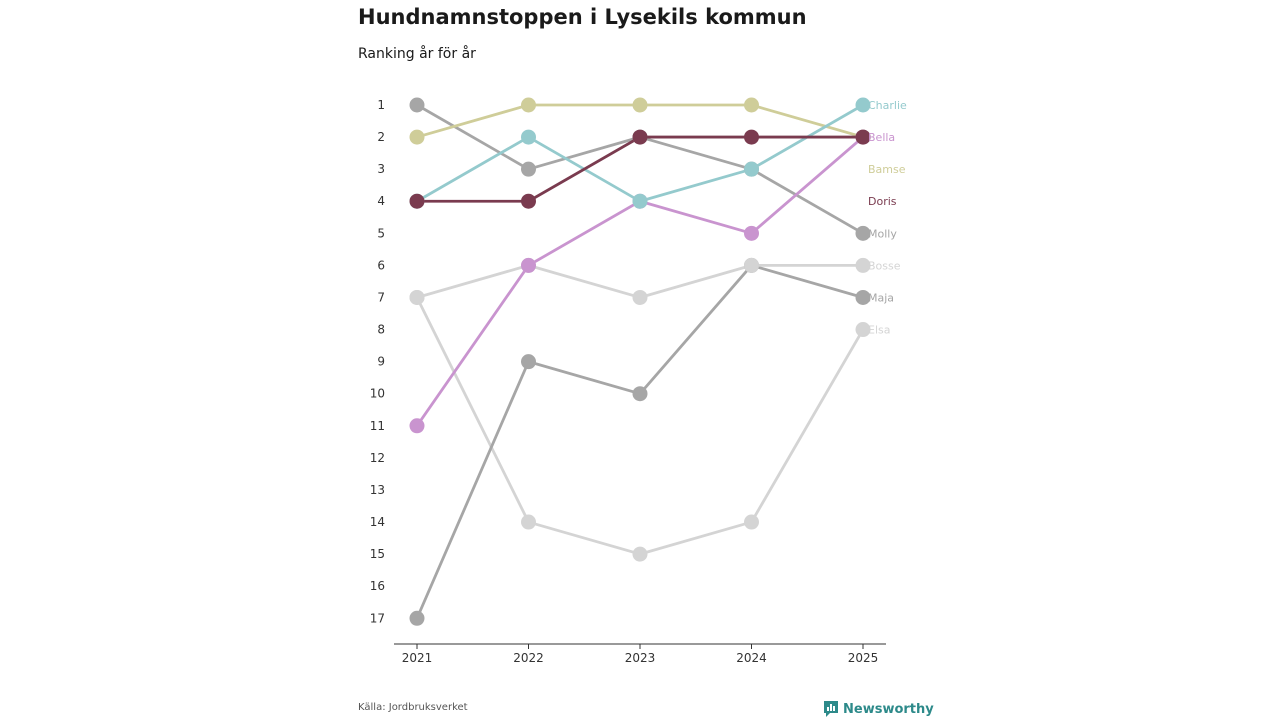  I want to click on series-line-molly, so click(640, 169).